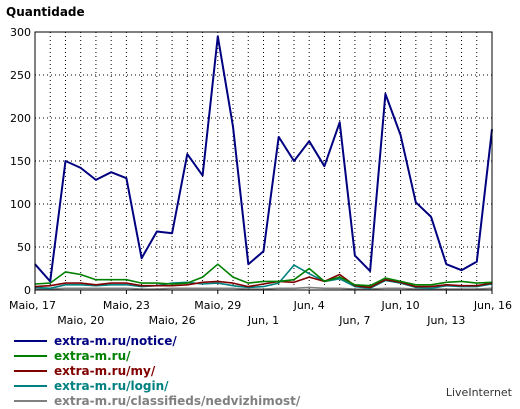 This screenshot has width=520, height=409. What do you see at coordinates (20, 118) in the screenshot?
I see `y-tick-label: 200` at bounding box center [20, 118].